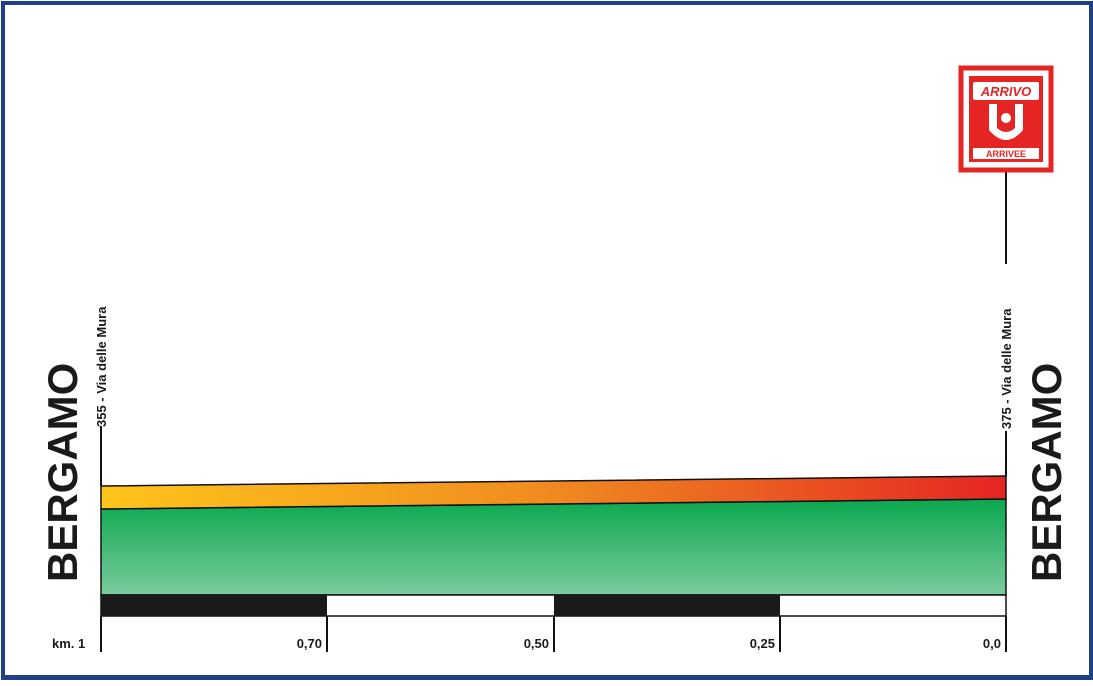 The image size is (1093, 686). I want to click on scale-label-070: 0,70, so click(309, 643).